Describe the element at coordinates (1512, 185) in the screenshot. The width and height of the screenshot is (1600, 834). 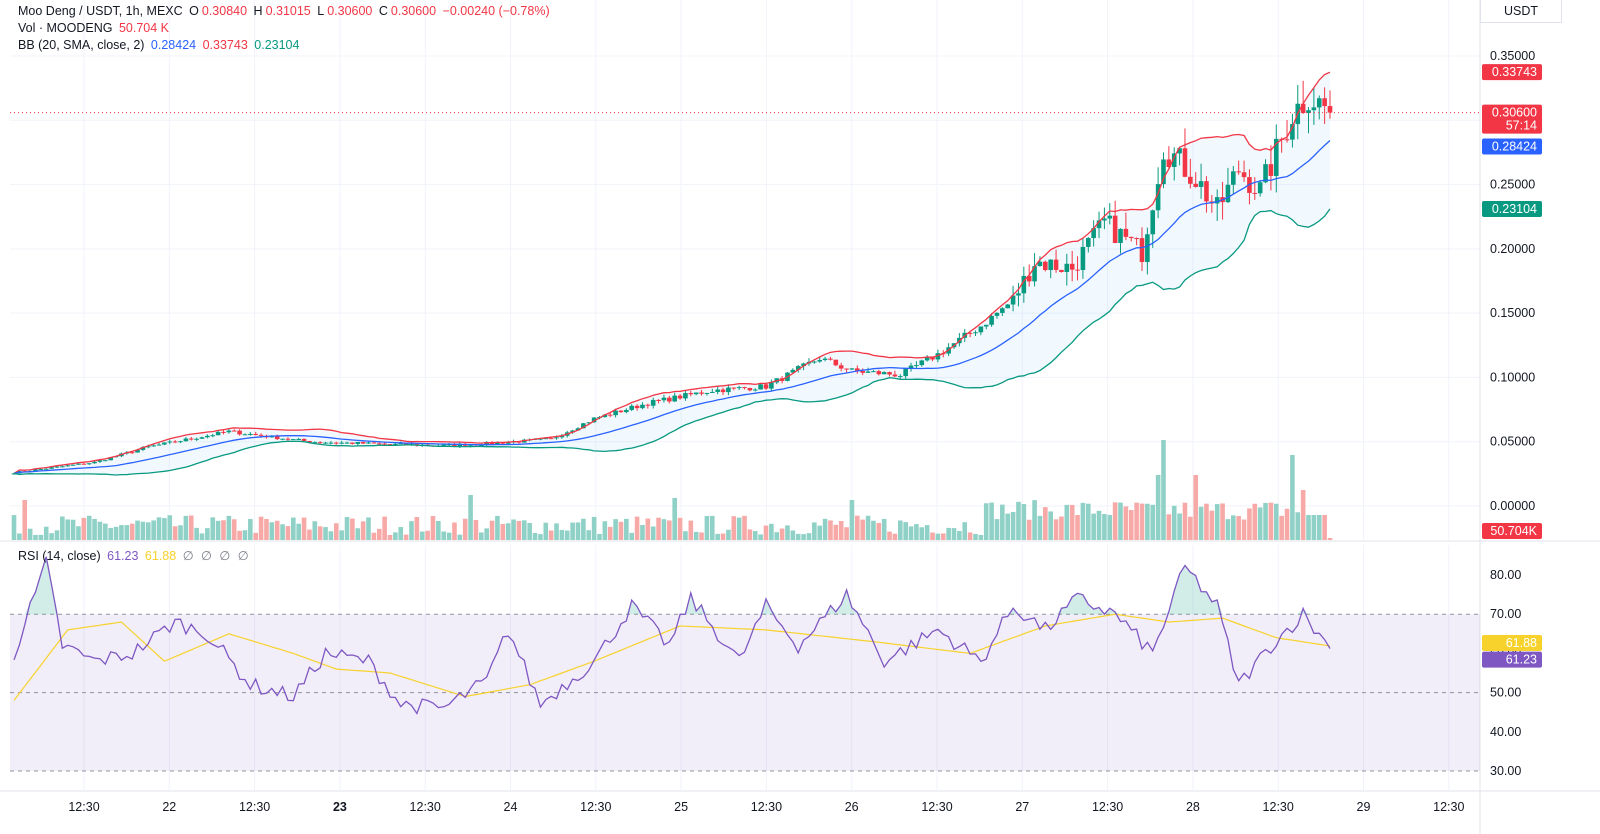
I see `price-axis-tick-label: 0.25000` at that location.